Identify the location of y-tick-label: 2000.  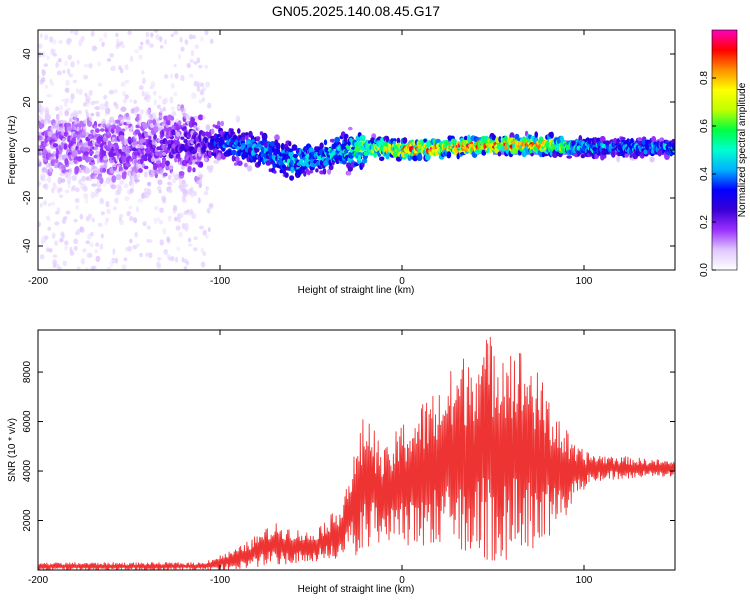
(27, 520).